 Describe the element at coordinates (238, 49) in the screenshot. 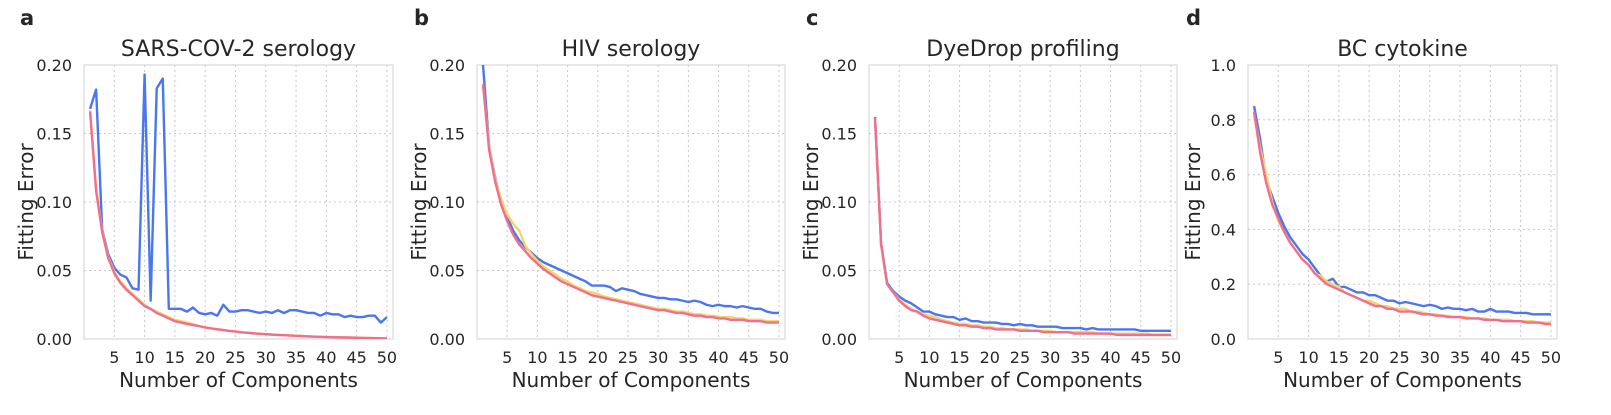

I see `panel-title: SARS-COV-2 serology` at that location.